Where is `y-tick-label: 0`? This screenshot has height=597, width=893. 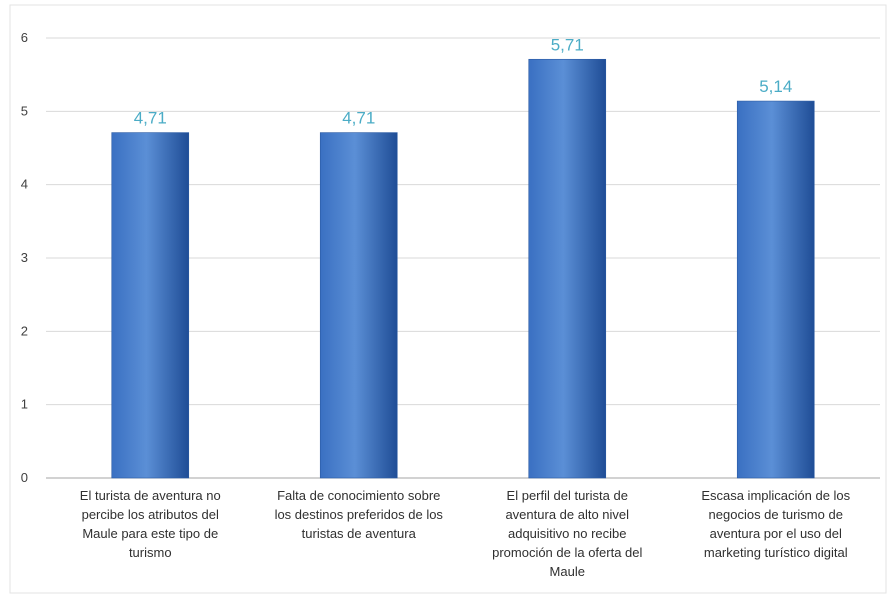
y-tick-label: 0 is located at coordinates (24, 477).